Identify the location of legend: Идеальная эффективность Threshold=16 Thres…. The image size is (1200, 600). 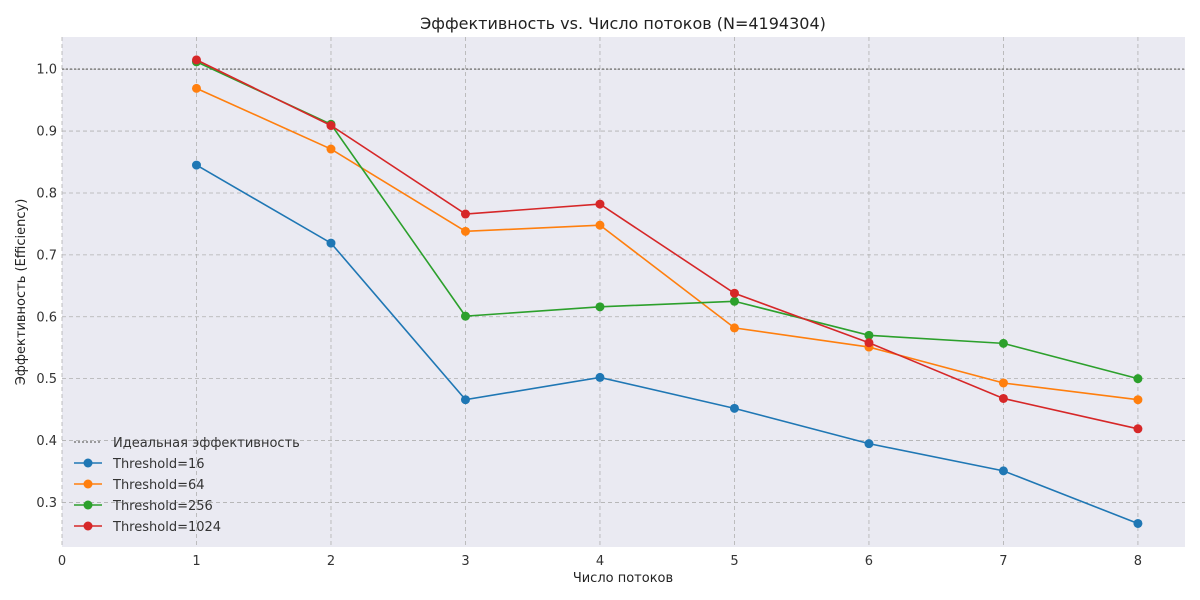
(187, 485).